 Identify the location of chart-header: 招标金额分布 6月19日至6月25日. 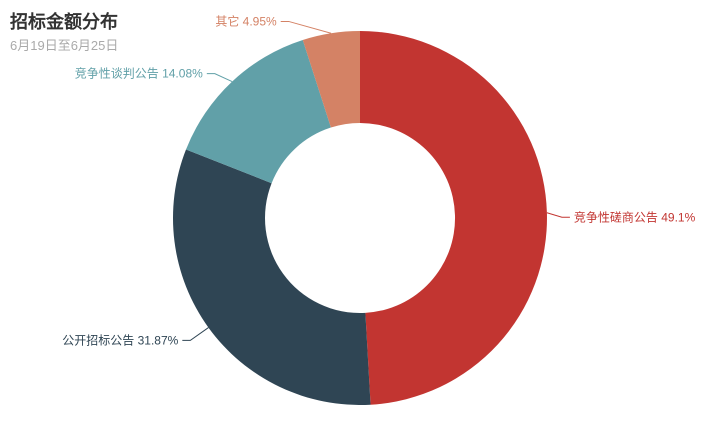
(64, 32).